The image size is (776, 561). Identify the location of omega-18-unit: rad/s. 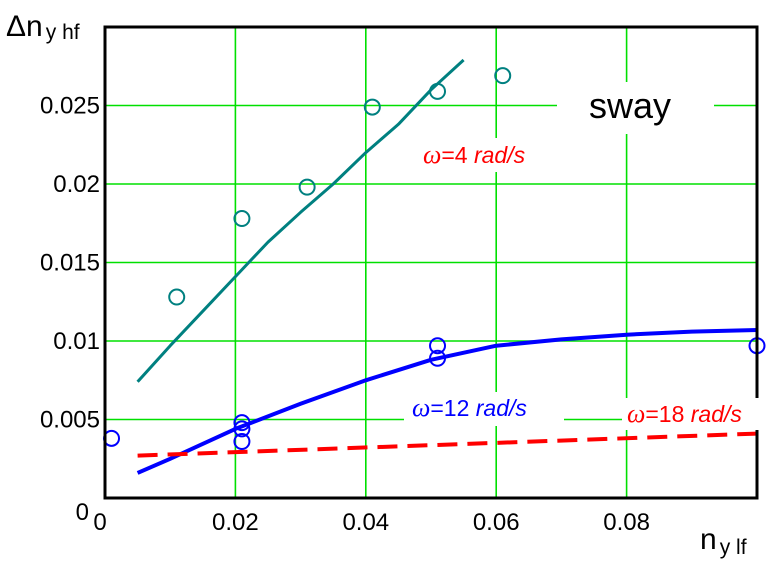
(717, 414).